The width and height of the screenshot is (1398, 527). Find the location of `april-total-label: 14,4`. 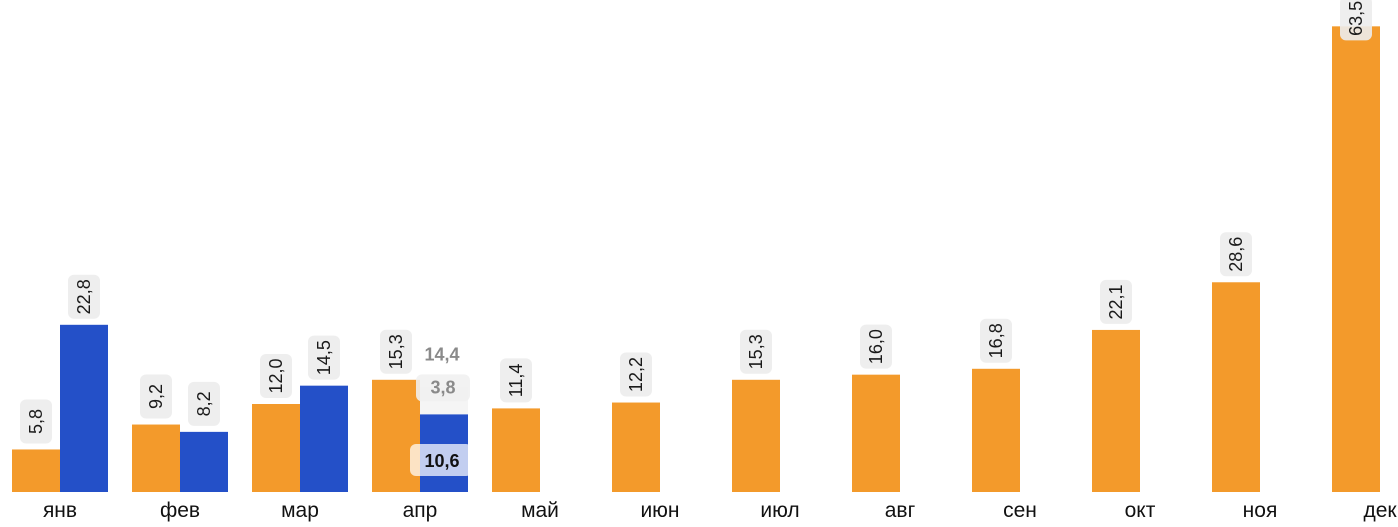

april-total-label: 14,4 is located at coordinates (441, 354).